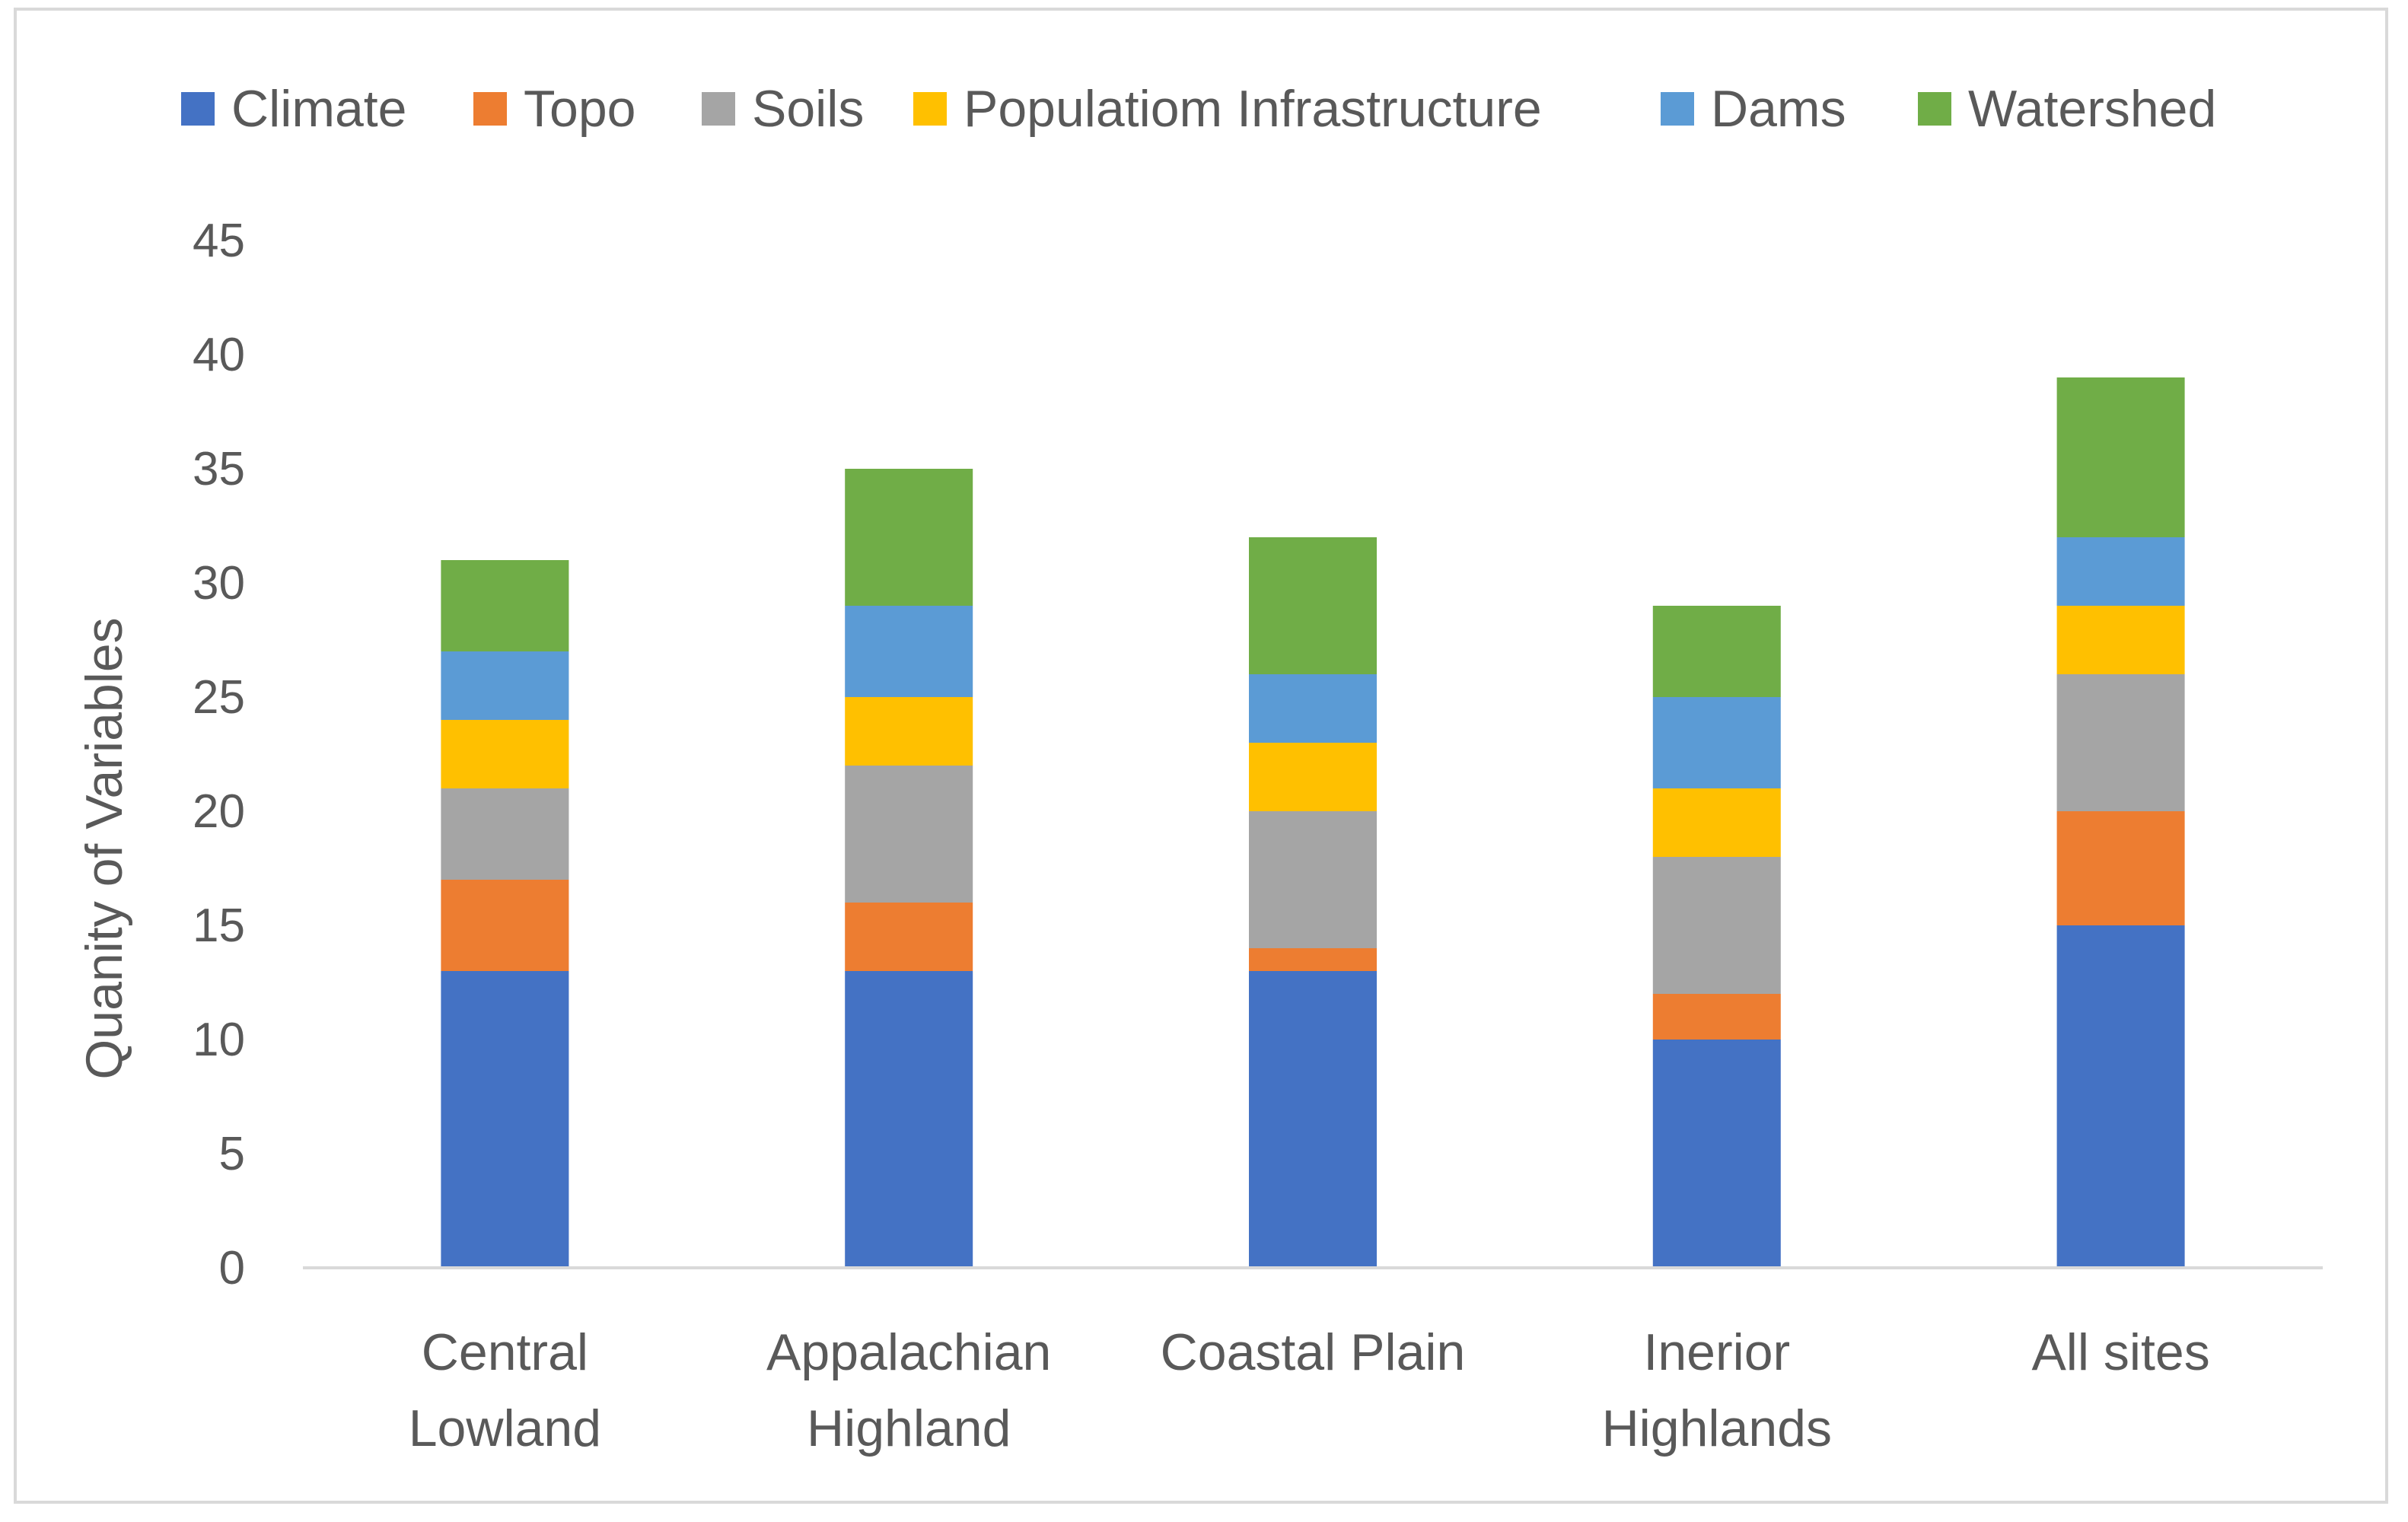 This screenshot has width=2408, height=1522. What do you see at coordinates (505, 1390) in the screenshot?
I see `x-tick-label: Central Lowland` at bounding box center [505, 1390].